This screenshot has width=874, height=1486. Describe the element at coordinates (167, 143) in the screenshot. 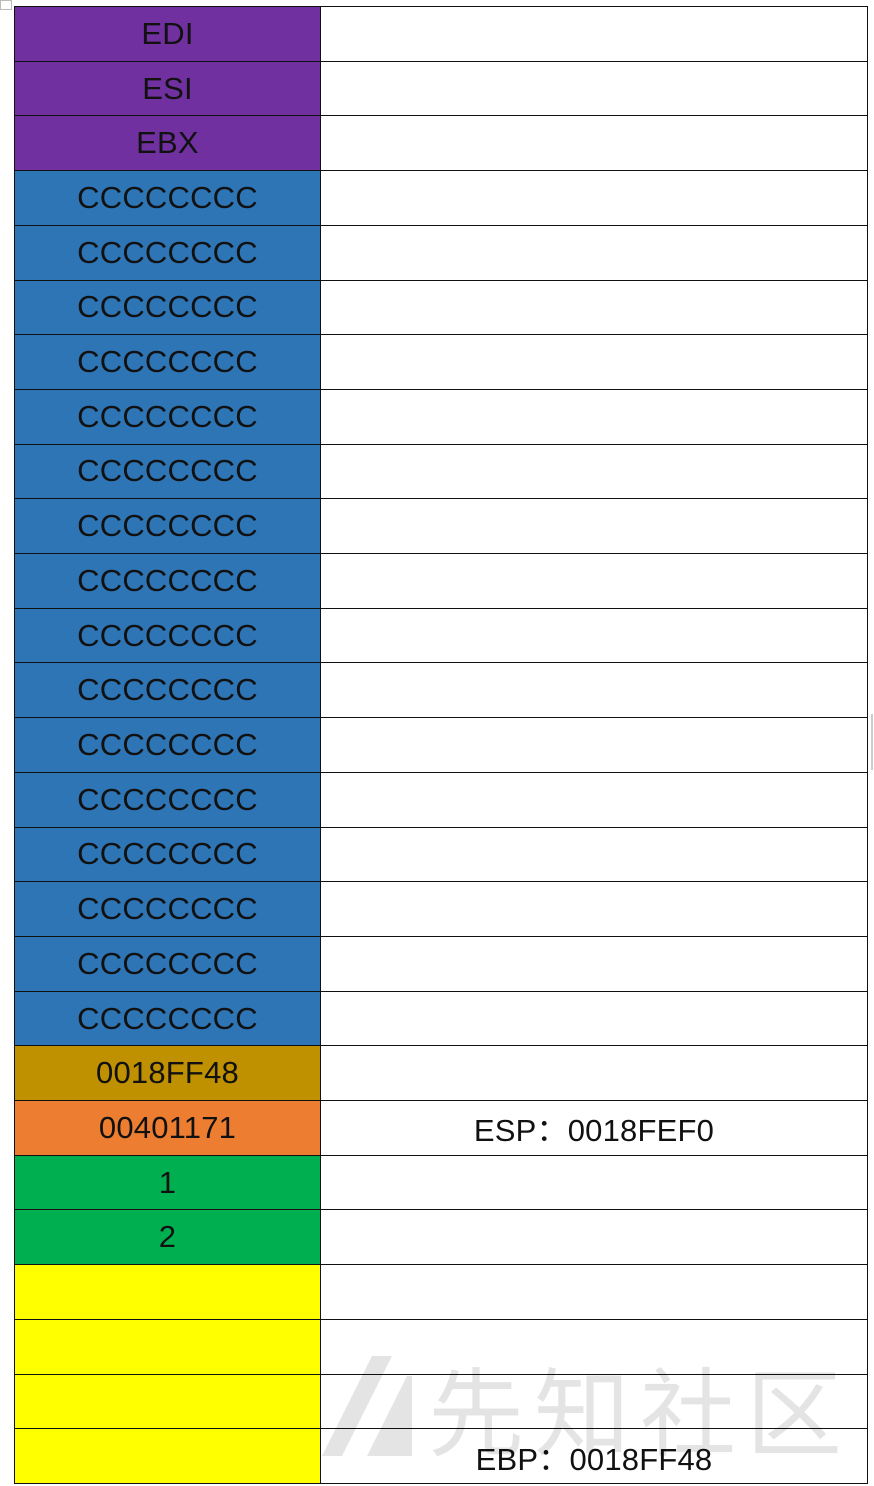

I see `stack-value-cell: EBX` at that location.